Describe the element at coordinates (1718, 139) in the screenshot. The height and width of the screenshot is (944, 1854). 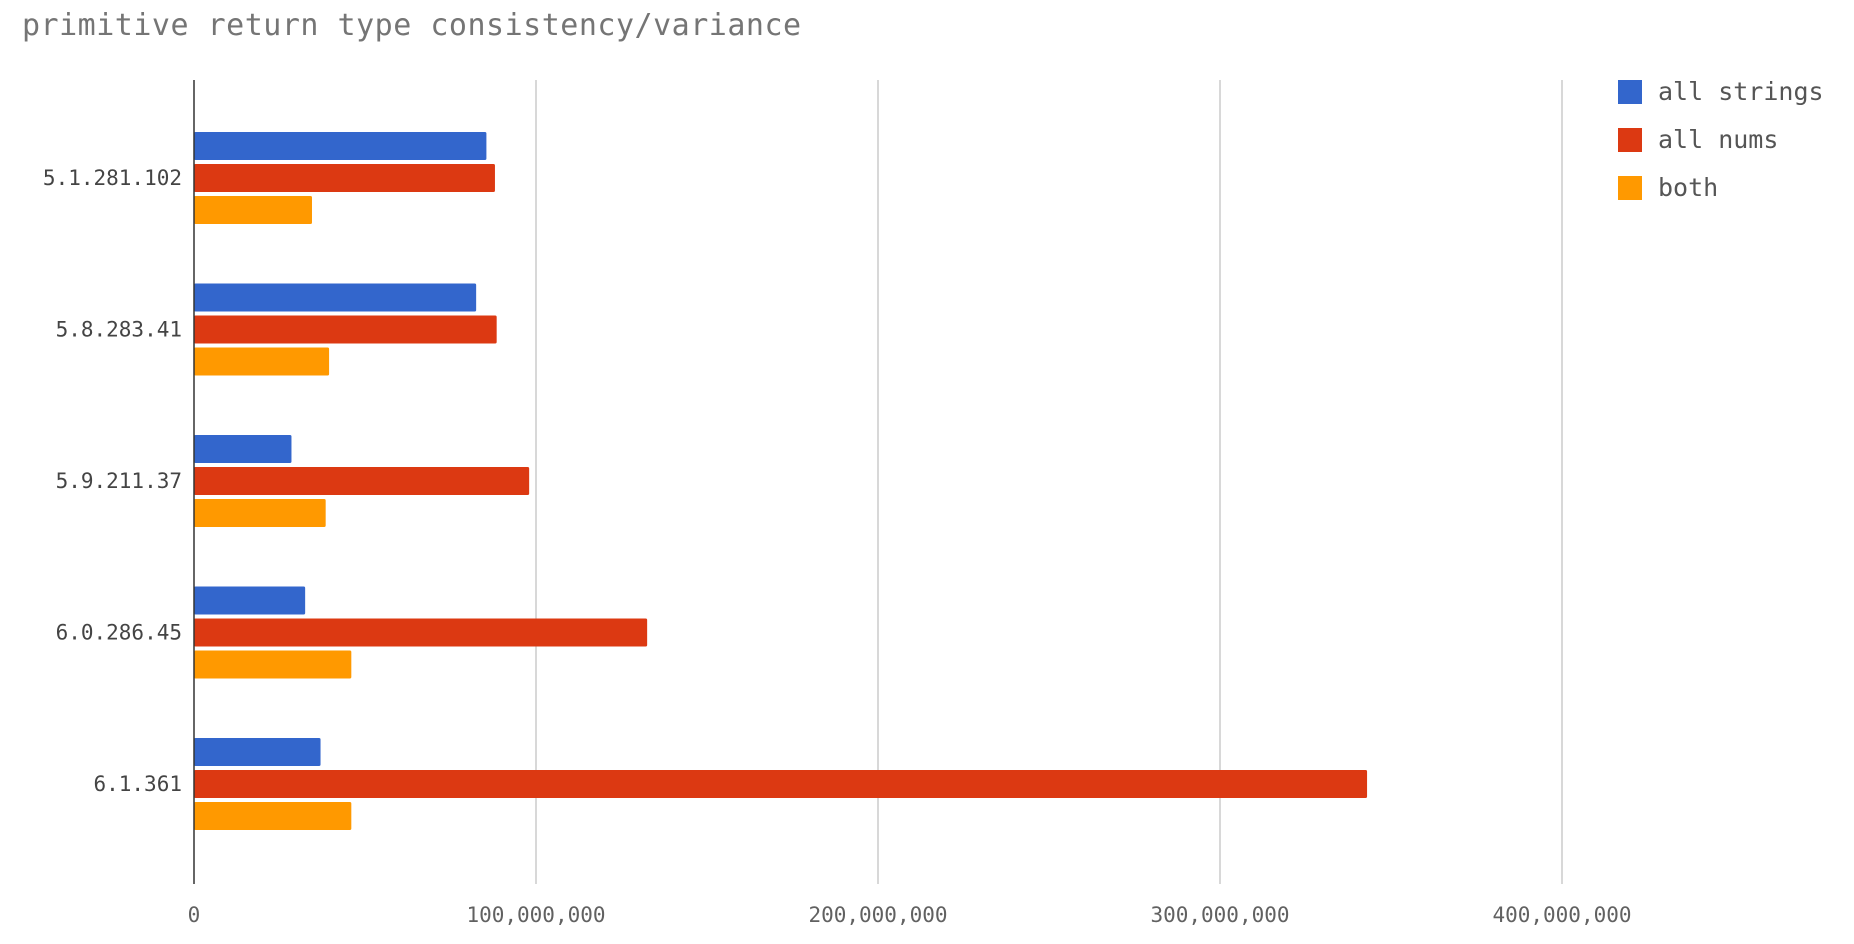
I see `legend-label: all nums` at that location.